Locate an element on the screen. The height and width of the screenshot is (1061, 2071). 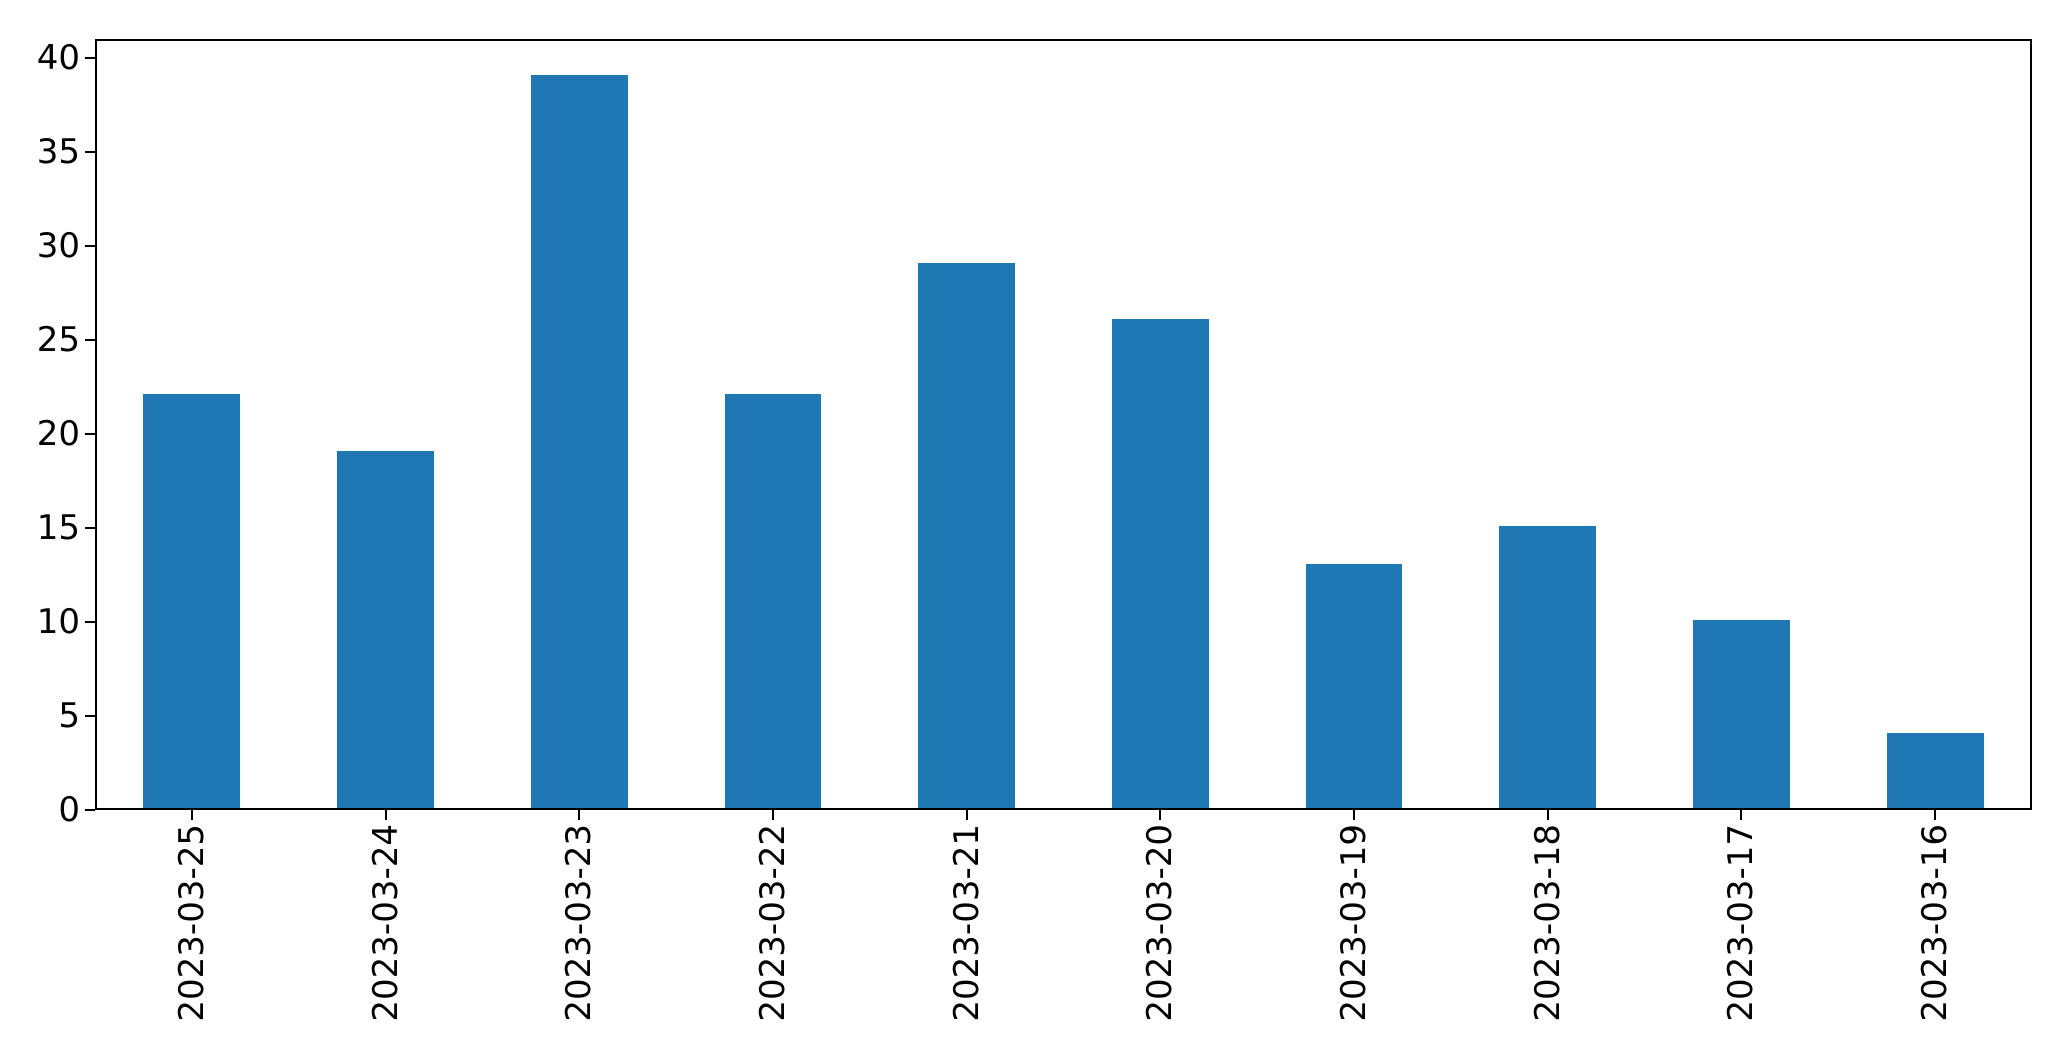
x-tick-label: 2023-03-17 is located at coordinates (1741, 923).